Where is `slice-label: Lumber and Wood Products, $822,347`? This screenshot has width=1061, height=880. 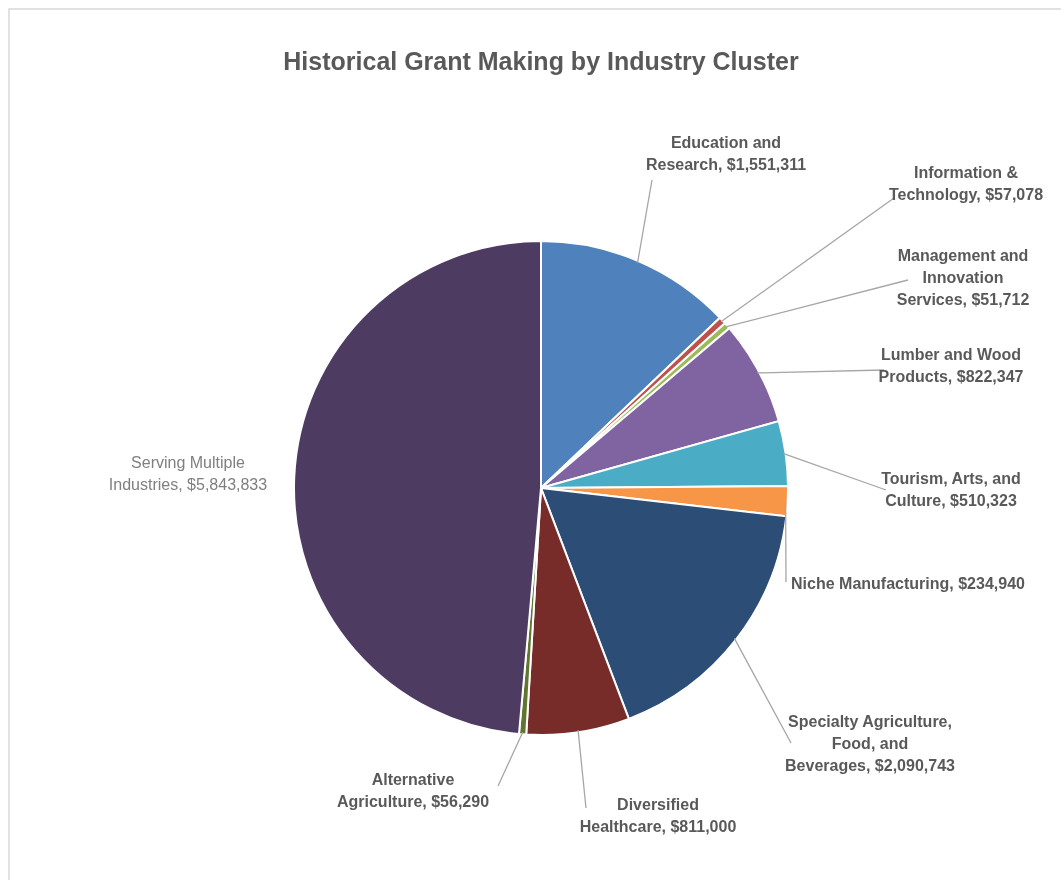
slice-label: Lumber and Wood Products, $822,347 is located at coordinates (951, 365).